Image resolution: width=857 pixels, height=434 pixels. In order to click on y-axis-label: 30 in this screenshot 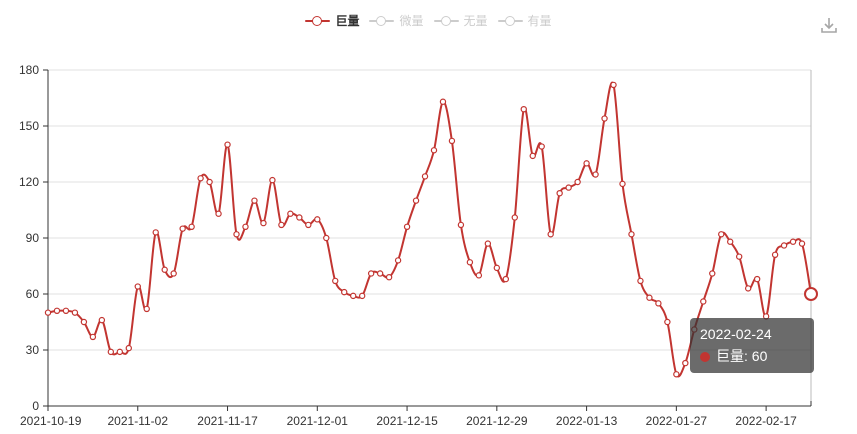, I will do `click(33, 350)`.